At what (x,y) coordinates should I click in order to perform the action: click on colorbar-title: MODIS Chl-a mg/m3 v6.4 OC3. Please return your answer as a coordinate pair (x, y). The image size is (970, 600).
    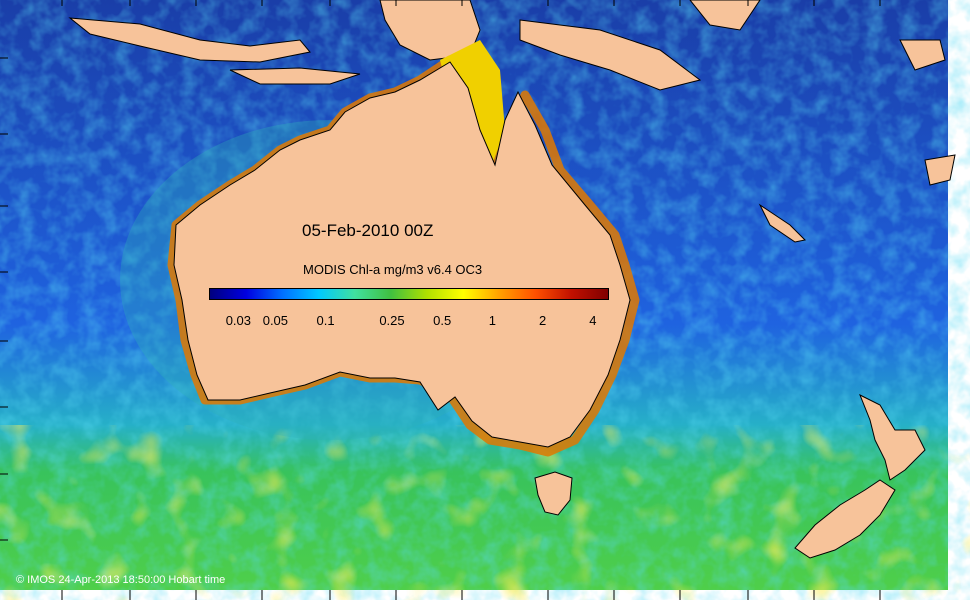
    Looking at the image, I should click on (393, 269).